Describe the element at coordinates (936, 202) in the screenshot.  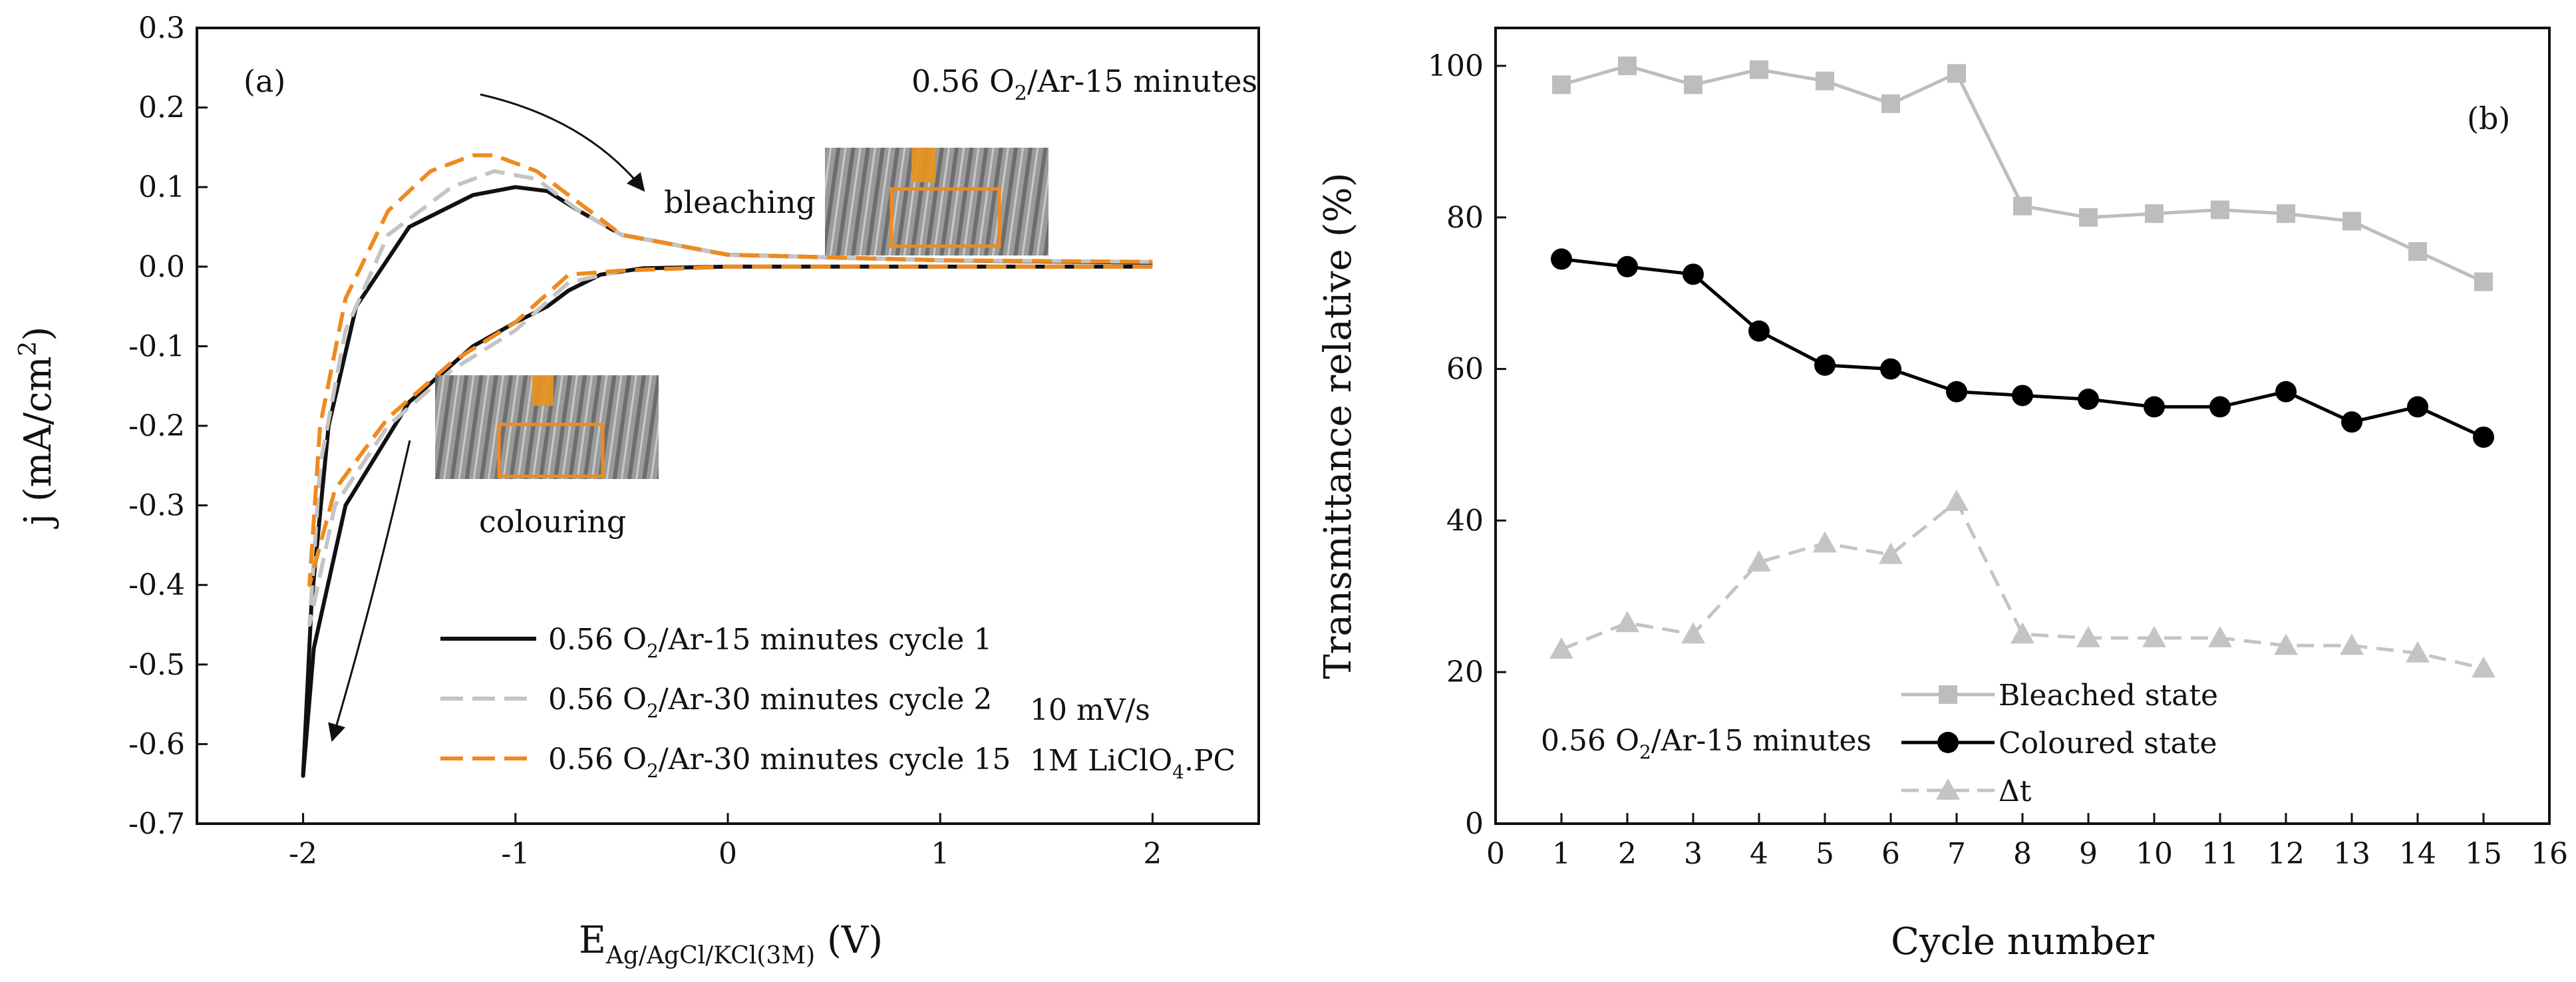
I see `bleaching-photo-inset` at that location.